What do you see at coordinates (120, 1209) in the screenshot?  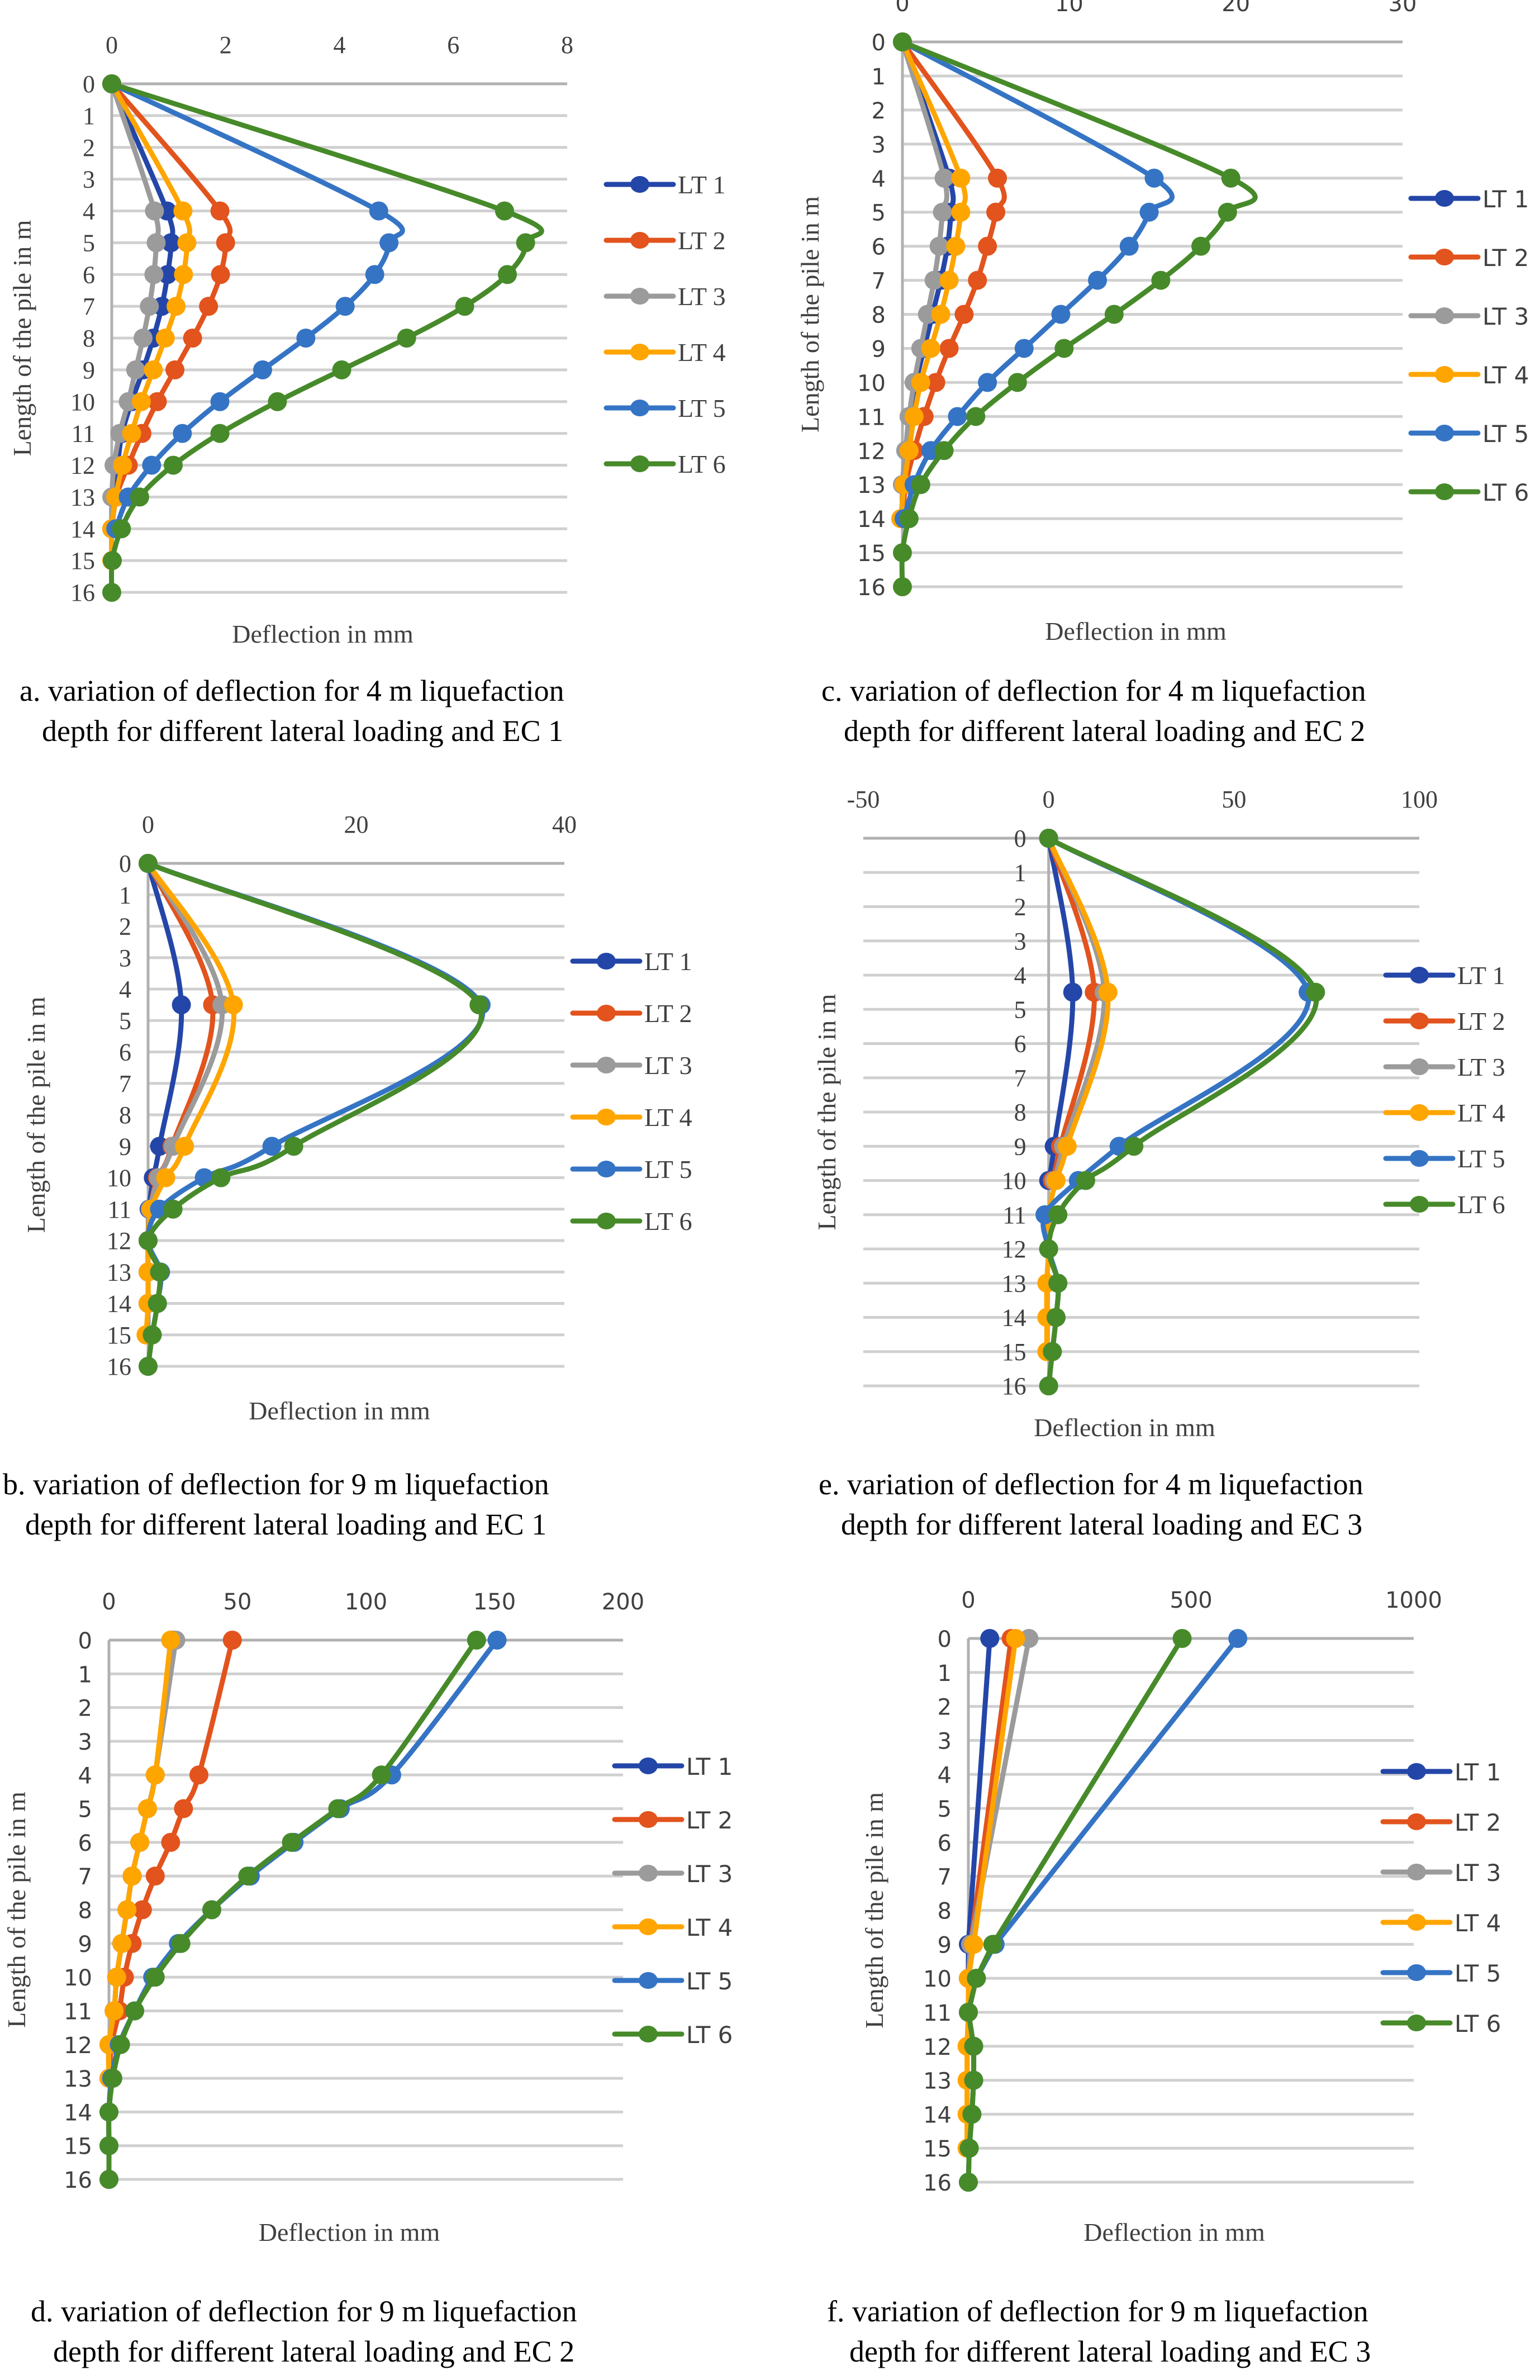 I see `y-tick-label: 11` at bounding box center [120, 1209].